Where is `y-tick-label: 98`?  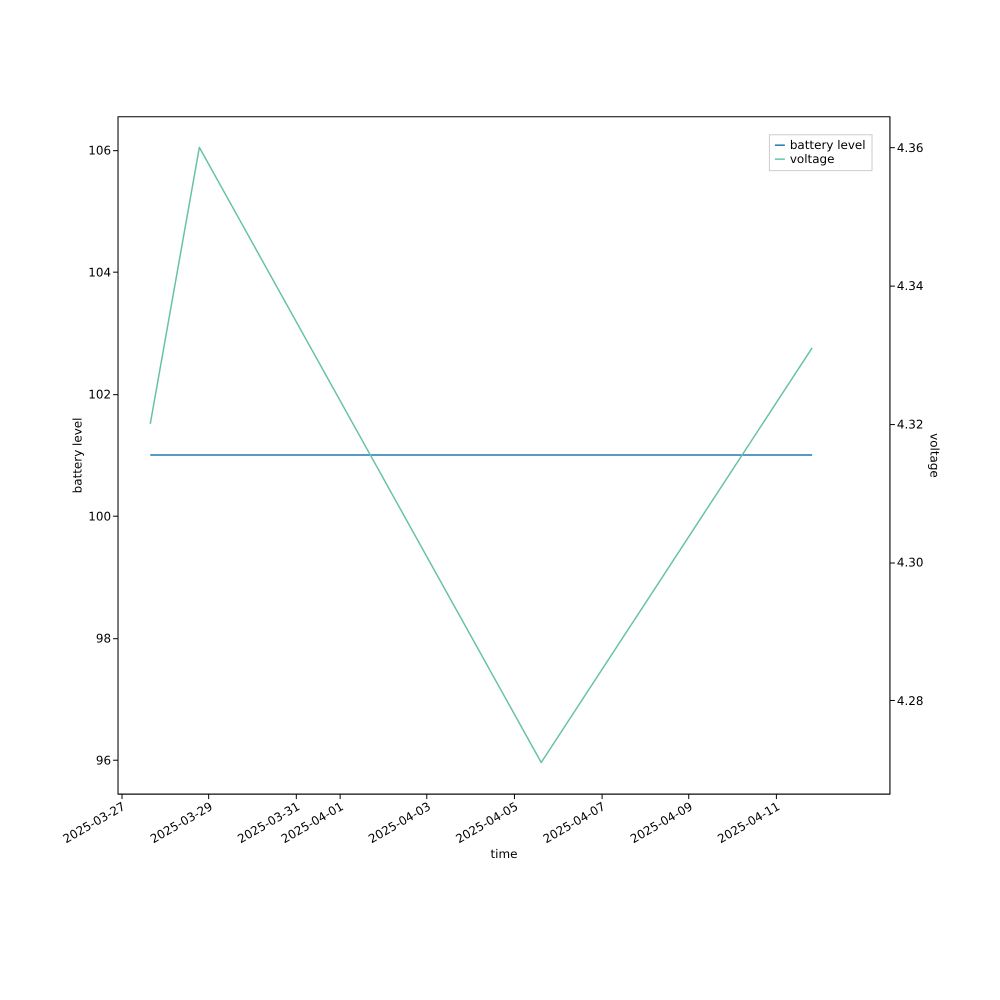
y-tick-label: 98 is located at coordinates (104, 638).